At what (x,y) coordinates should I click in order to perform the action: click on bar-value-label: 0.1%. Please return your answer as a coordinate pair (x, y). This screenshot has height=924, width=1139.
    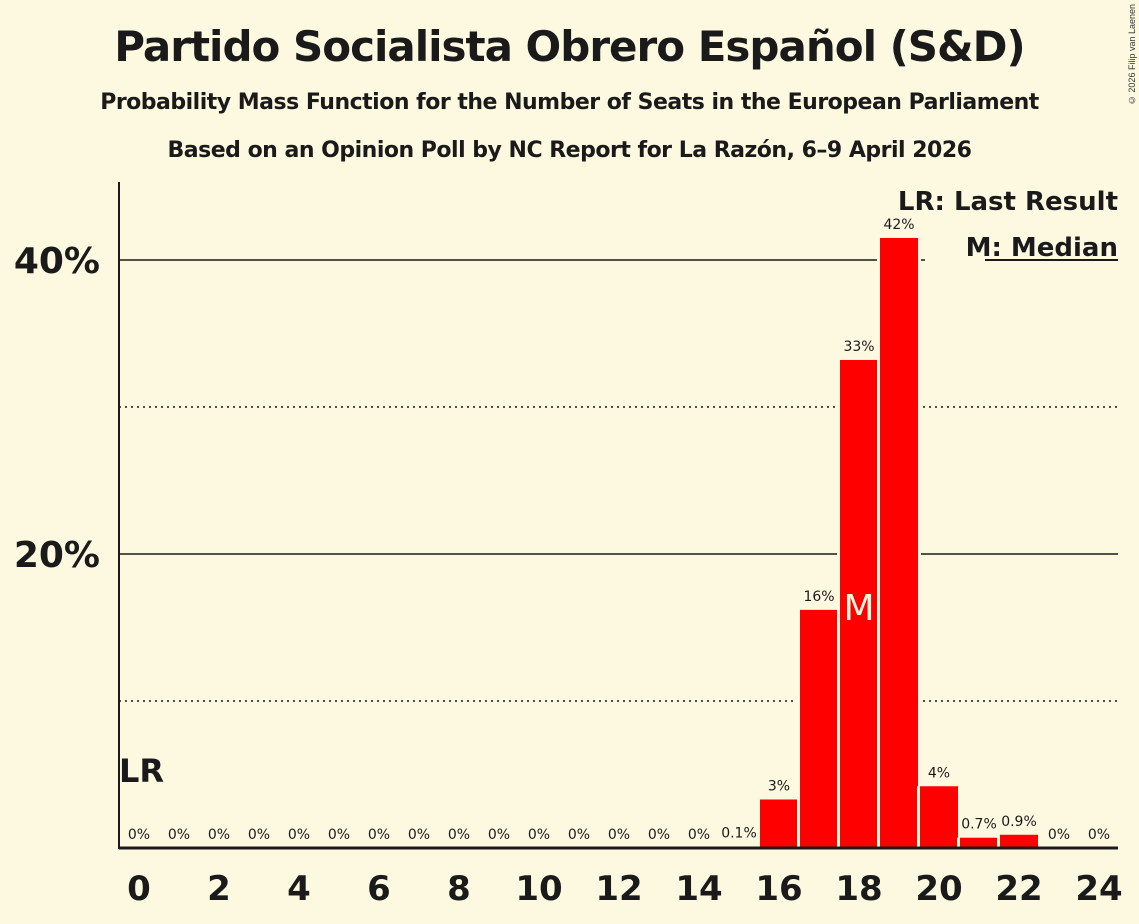
    Looking at the image, I should click on (739, 834).